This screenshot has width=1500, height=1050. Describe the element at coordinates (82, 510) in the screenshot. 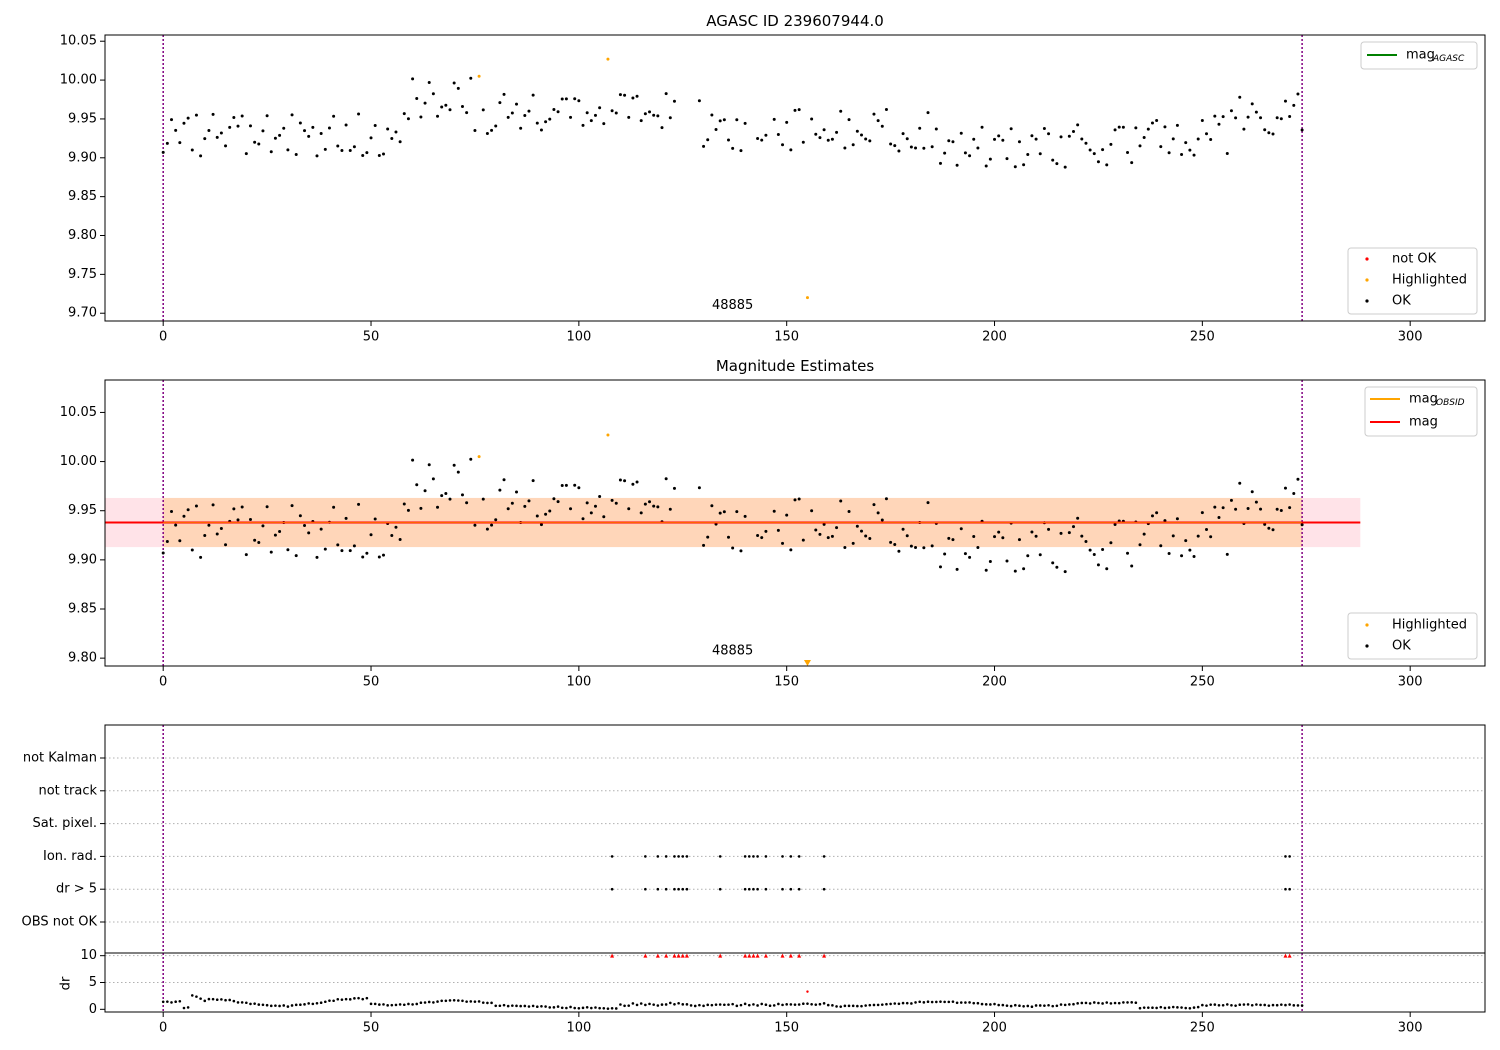

I see `y-tick-label: 9.95` at that location.